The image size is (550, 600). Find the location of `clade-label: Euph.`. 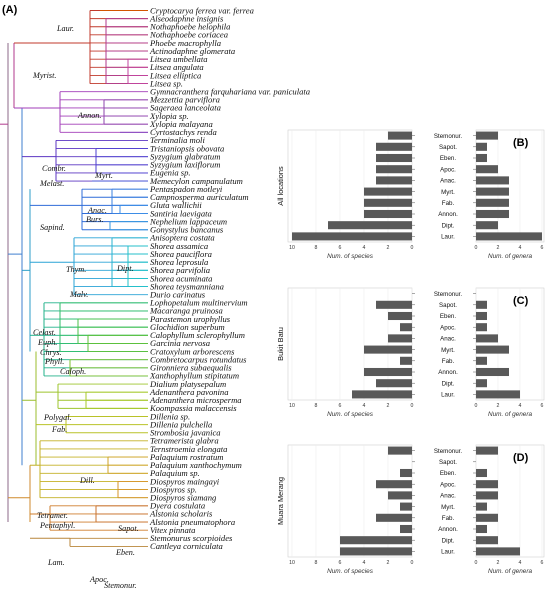

clade-label: Euph. is located at coordinates (47, 342).